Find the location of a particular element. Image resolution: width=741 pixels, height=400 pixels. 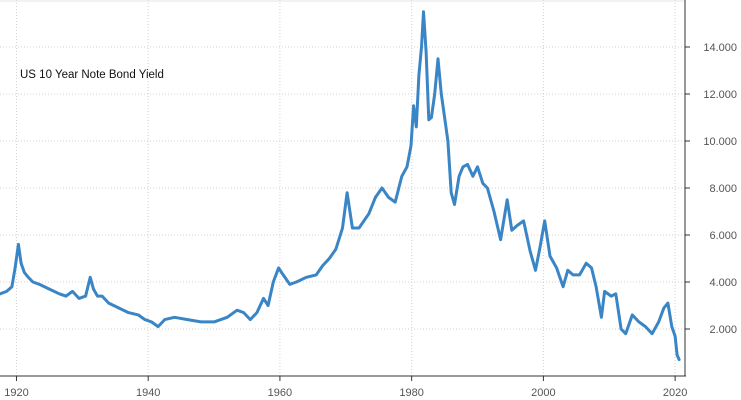

y-axis-ticks: 2.000 4.000 6.000 8.000 10.000 12.000 14.000 is located at coordinates (711, 189).